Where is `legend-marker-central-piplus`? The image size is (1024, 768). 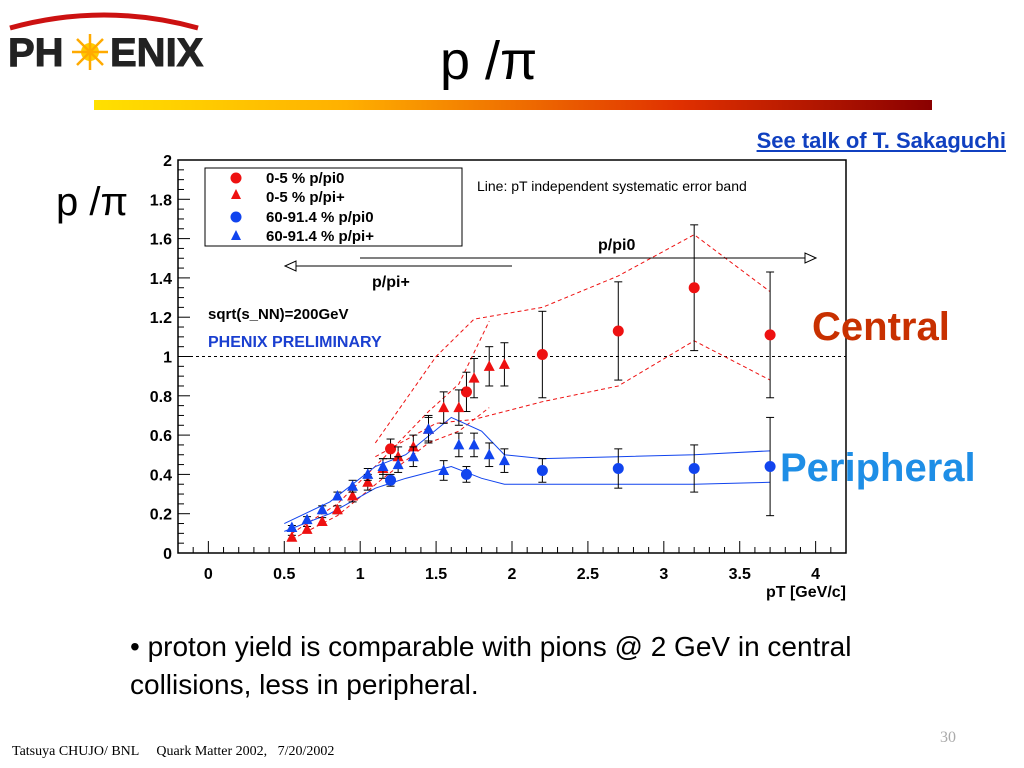 legend-marker-central-piplus is located at coordinates (236, 194).